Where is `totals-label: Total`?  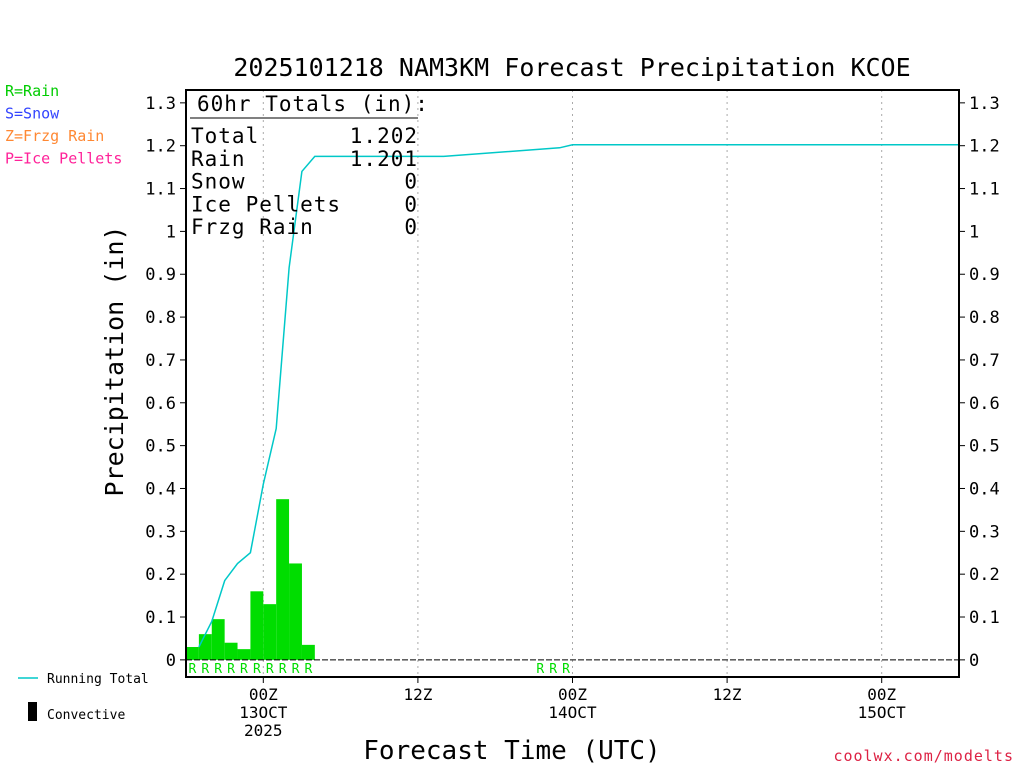
totals-label: Total is located at coordinates (225, 136).